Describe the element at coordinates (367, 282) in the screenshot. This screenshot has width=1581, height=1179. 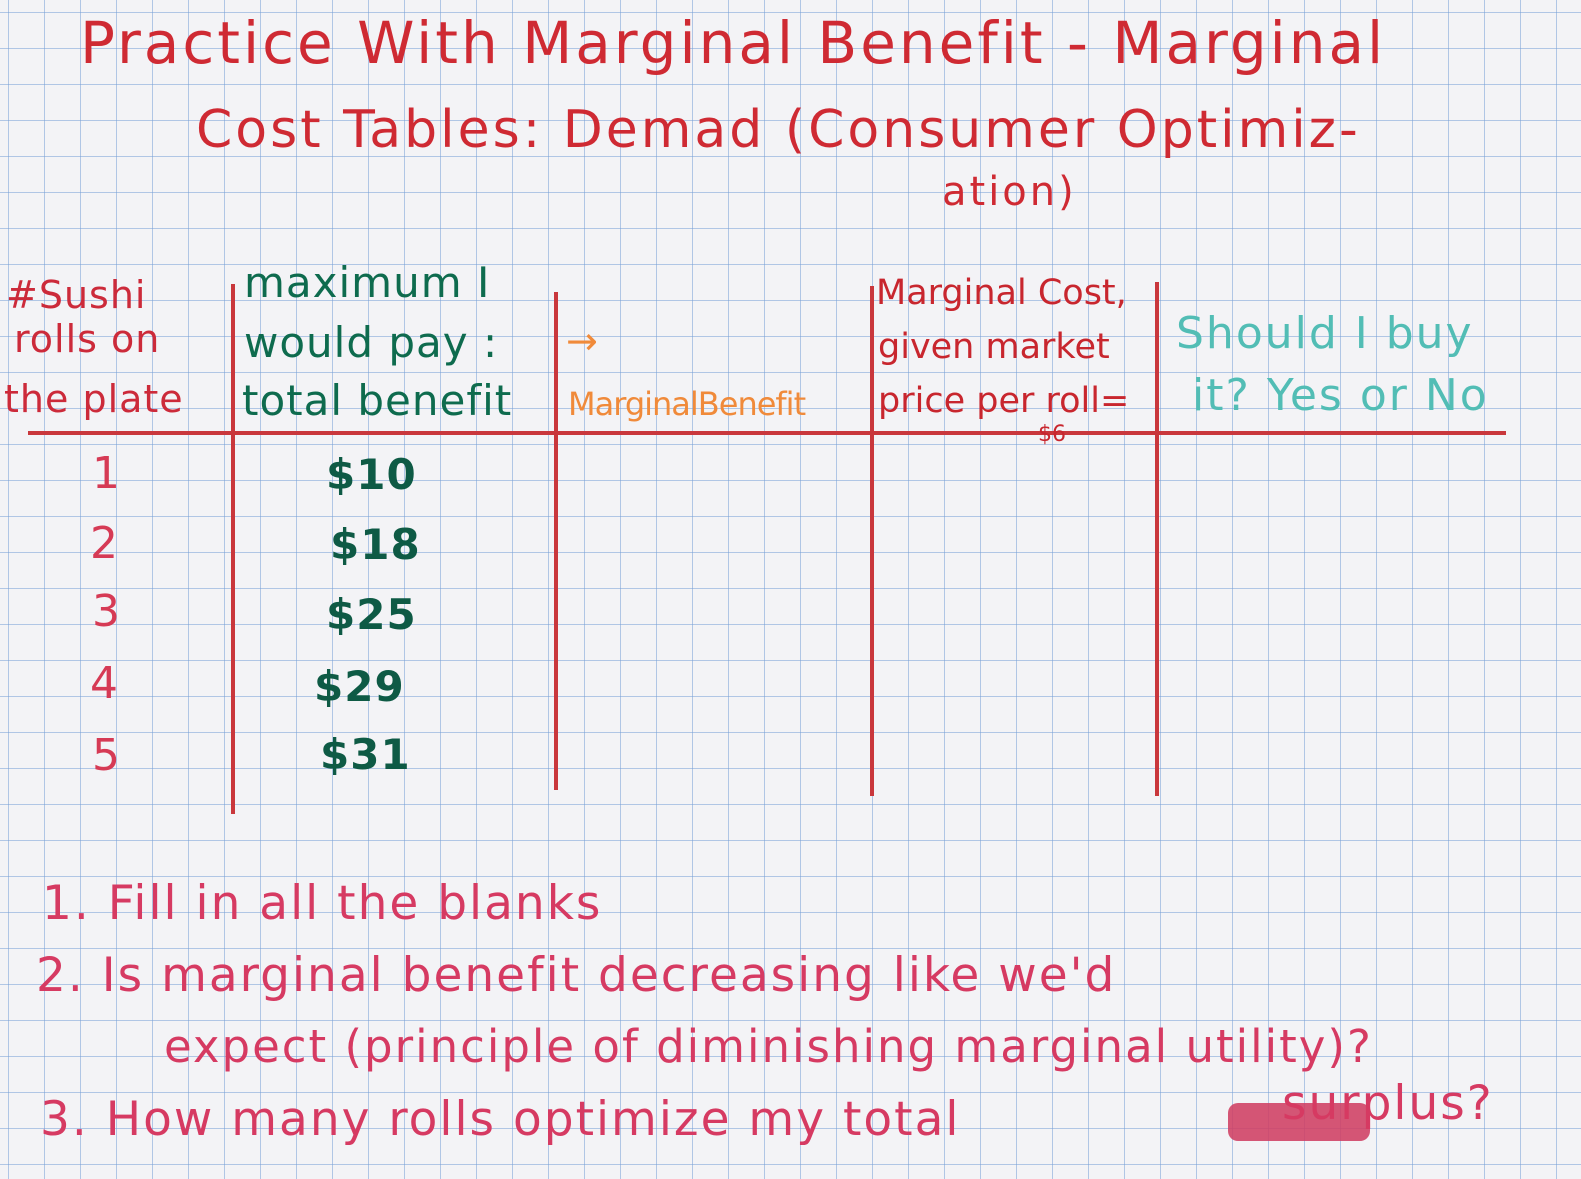
I see `header-total-benefit-line-1: maximum I` at that location.